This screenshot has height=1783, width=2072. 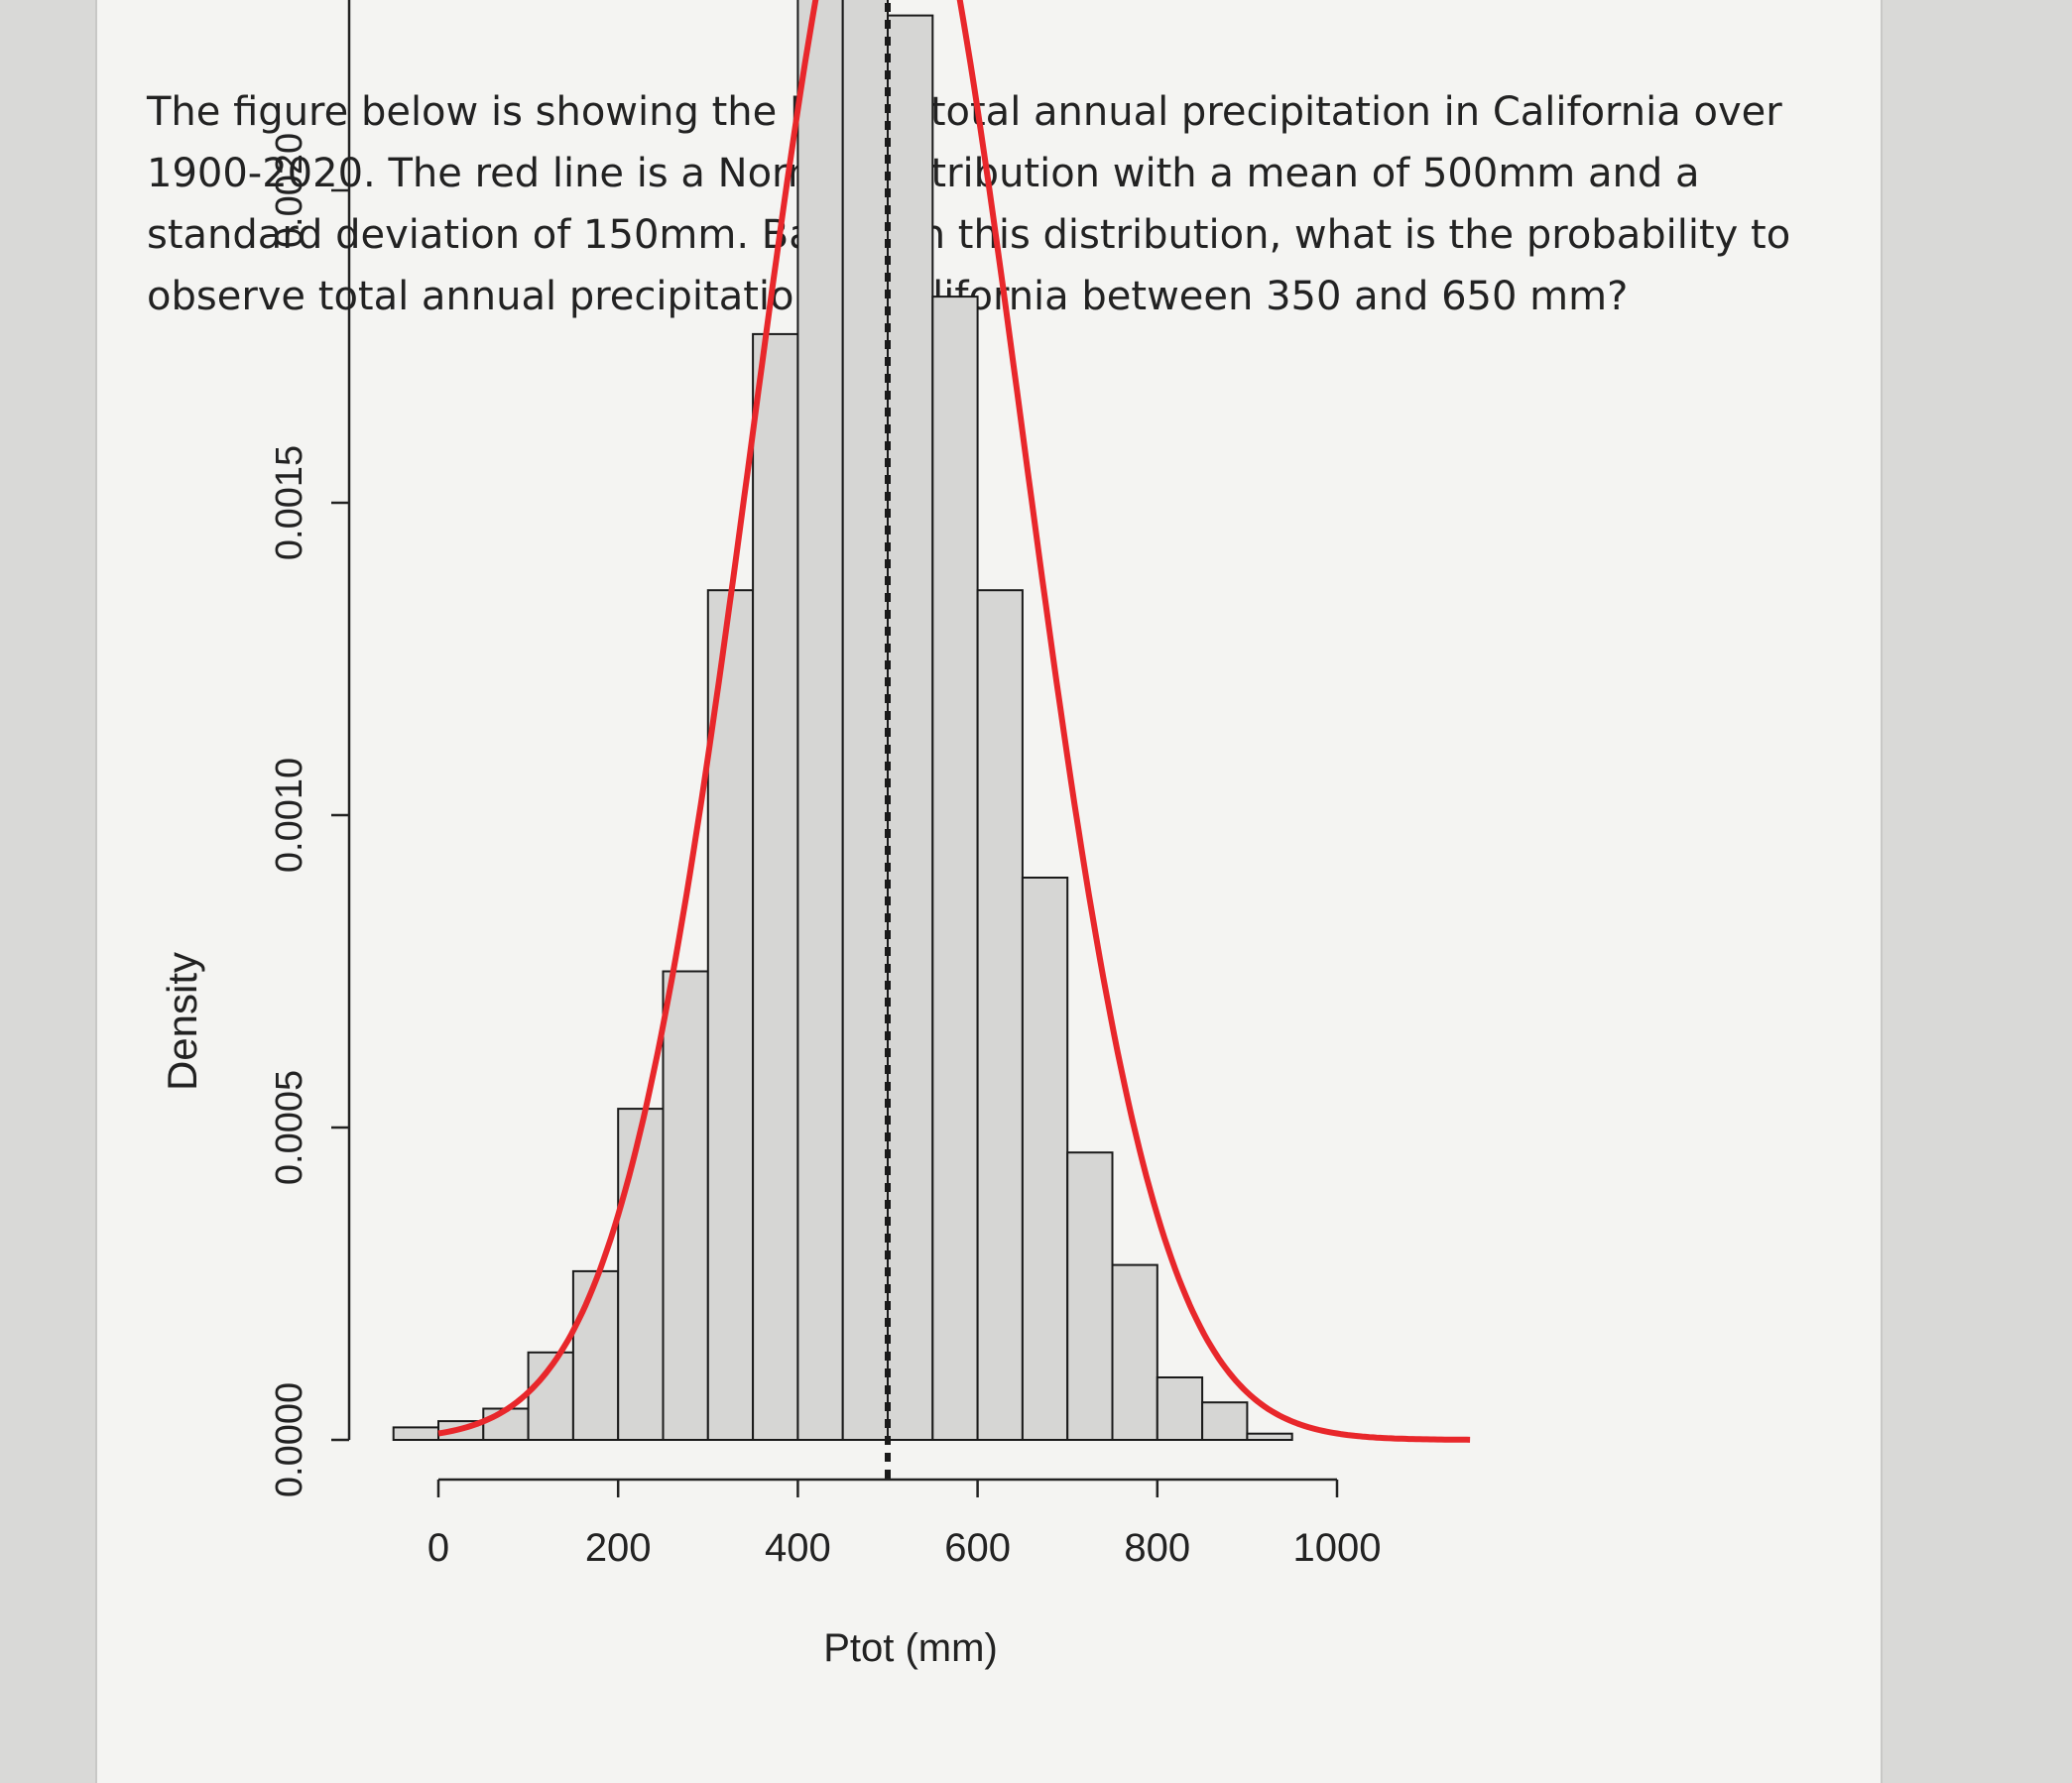 What do you see at coordinates (289, 1127) in the screenshot?
I see `y-tick-label: 0.0005` at bounding box center [289, 1127].